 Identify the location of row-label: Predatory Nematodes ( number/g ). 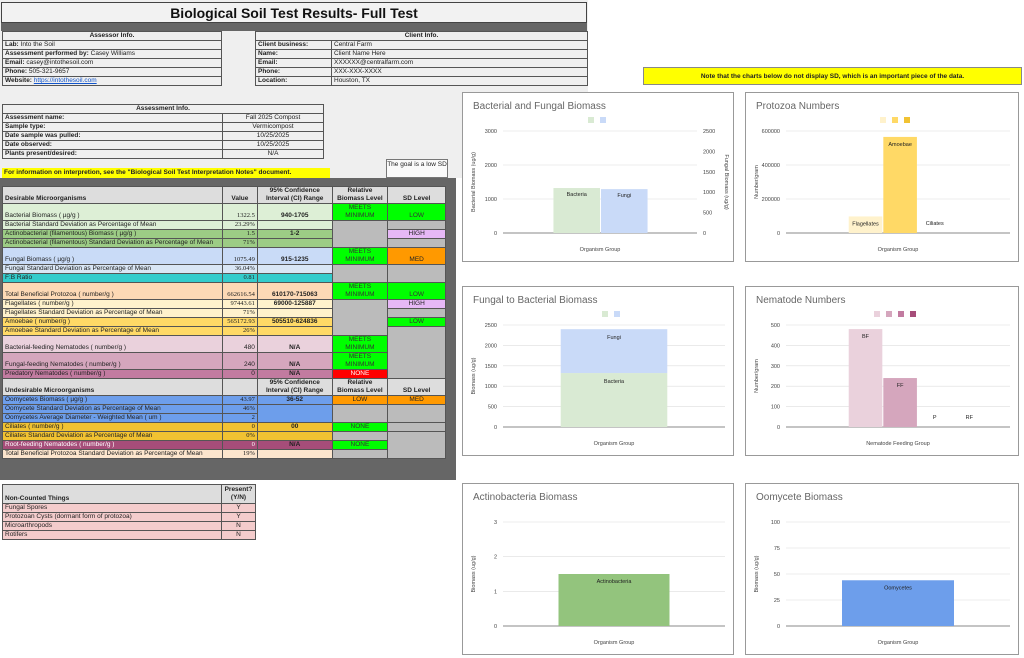
(112, 374).